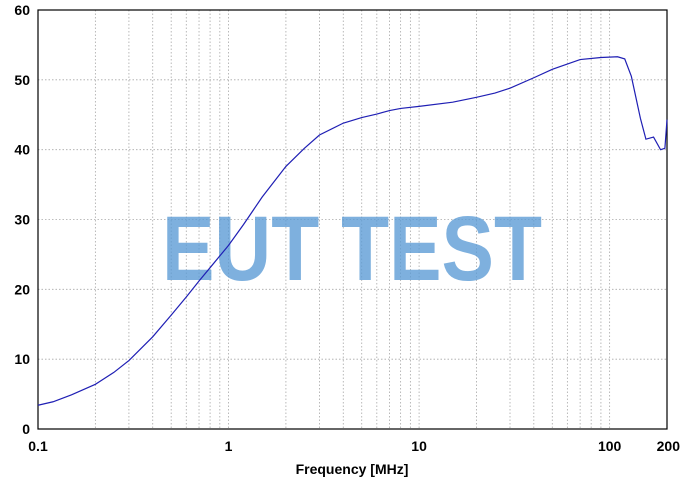 This screenshot has height=489, width=694. I want to click on watermark: EUT TEST, so click(352, 249).